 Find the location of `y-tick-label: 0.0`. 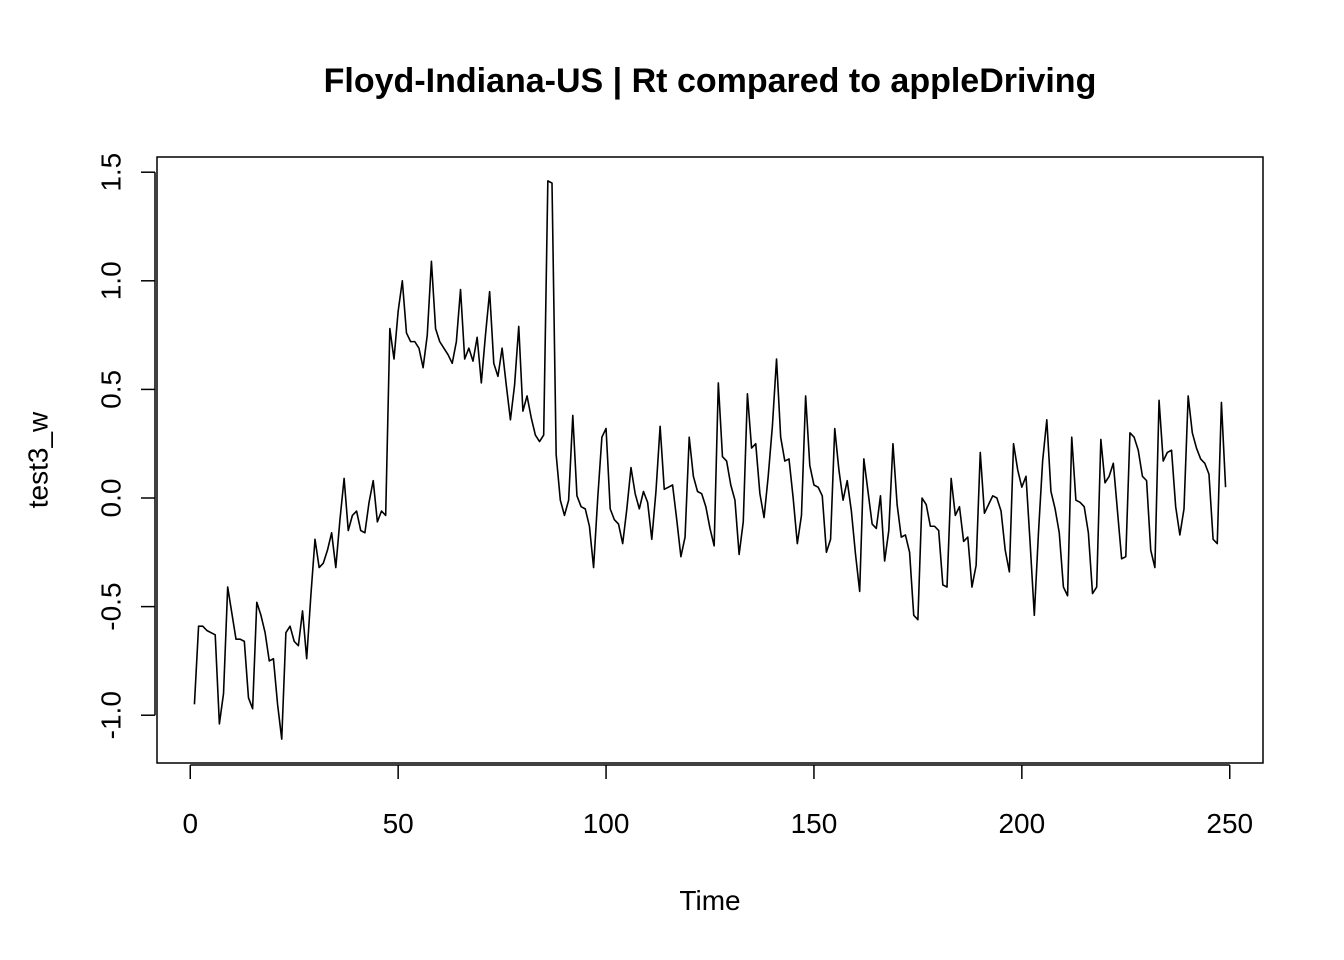

y-tick-label: 0.0 is located at coordinates (111, 498).